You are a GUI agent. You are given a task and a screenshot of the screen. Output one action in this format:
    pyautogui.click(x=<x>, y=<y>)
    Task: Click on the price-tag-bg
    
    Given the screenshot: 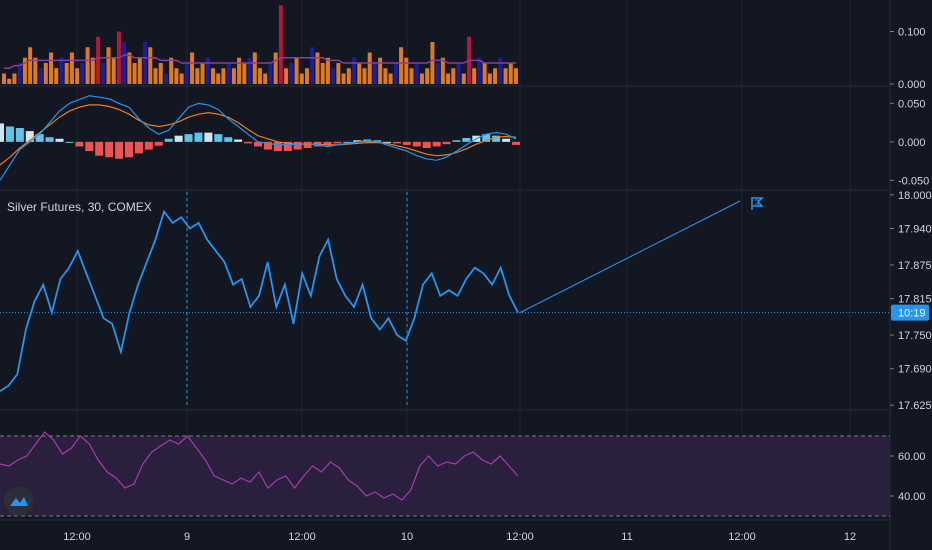 What is the action you would take?
    pyautogui.click(x=910, y=312)
    